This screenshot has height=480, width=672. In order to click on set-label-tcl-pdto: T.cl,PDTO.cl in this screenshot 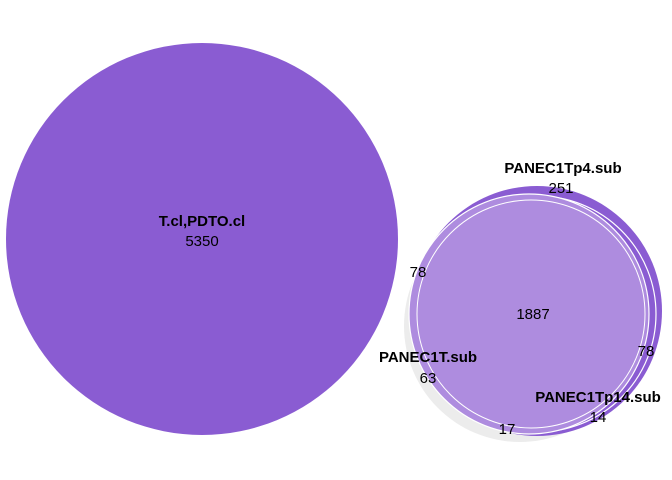, I will do `click(202, 221)`.